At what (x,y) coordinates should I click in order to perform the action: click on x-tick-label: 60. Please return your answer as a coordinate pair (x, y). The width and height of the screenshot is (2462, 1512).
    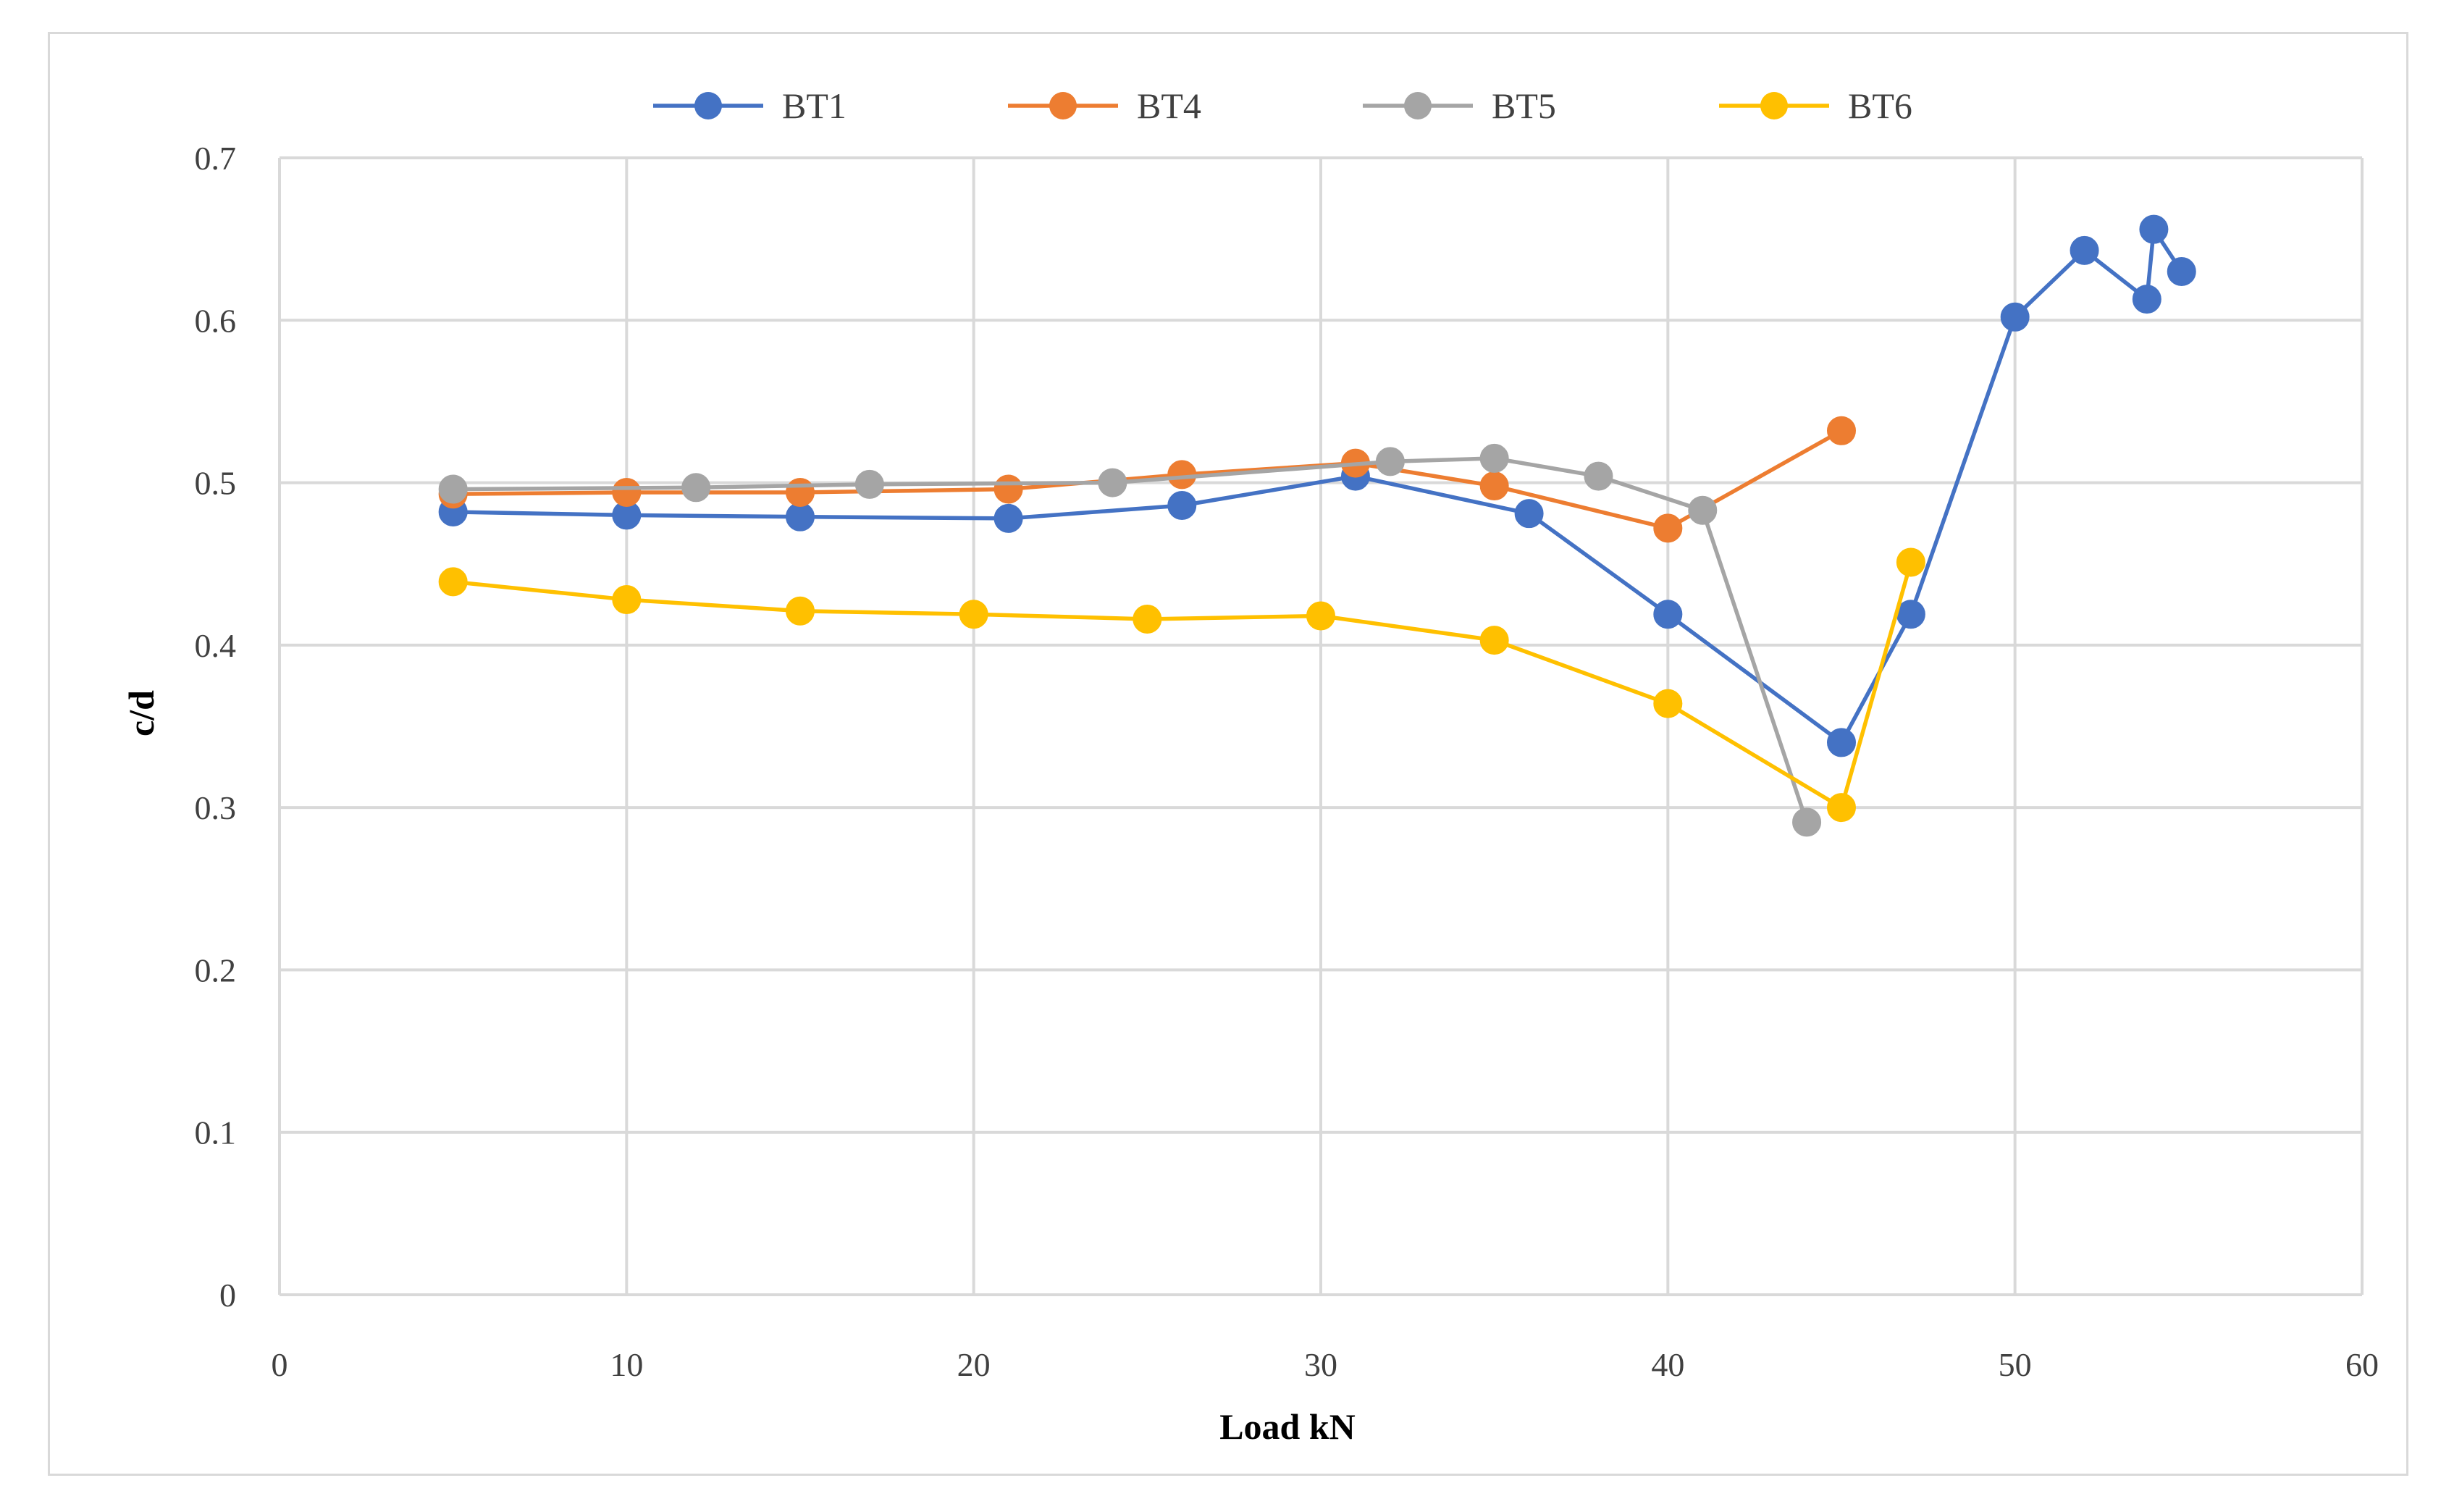
    Looking at the image, I should click on (2362, 1364).